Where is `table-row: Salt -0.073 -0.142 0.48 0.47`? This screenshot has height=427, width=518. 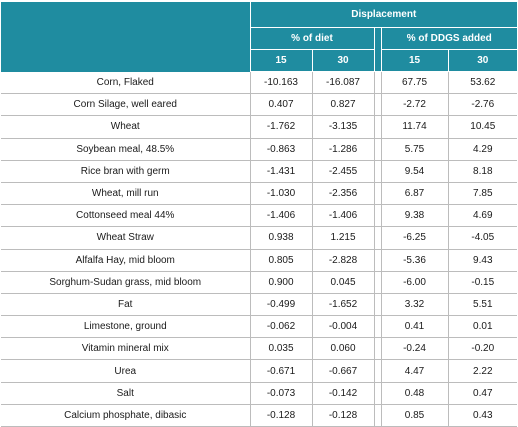
table-row: Salt -0.073 -0.142 0.48 0.47 is located at coordinates (259, 393).